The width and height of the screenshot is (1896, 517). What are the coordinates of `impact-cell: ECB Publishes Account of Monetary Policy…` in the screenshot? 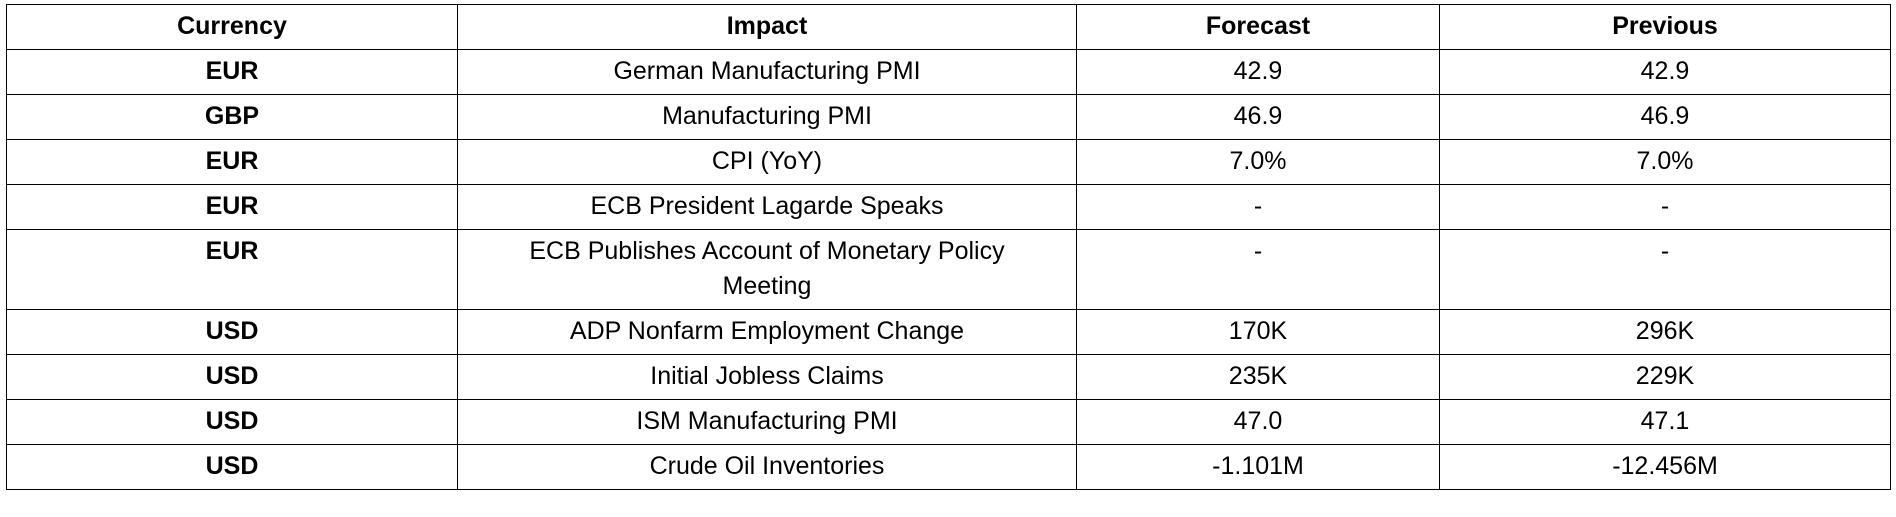 It's located at (767, 269).